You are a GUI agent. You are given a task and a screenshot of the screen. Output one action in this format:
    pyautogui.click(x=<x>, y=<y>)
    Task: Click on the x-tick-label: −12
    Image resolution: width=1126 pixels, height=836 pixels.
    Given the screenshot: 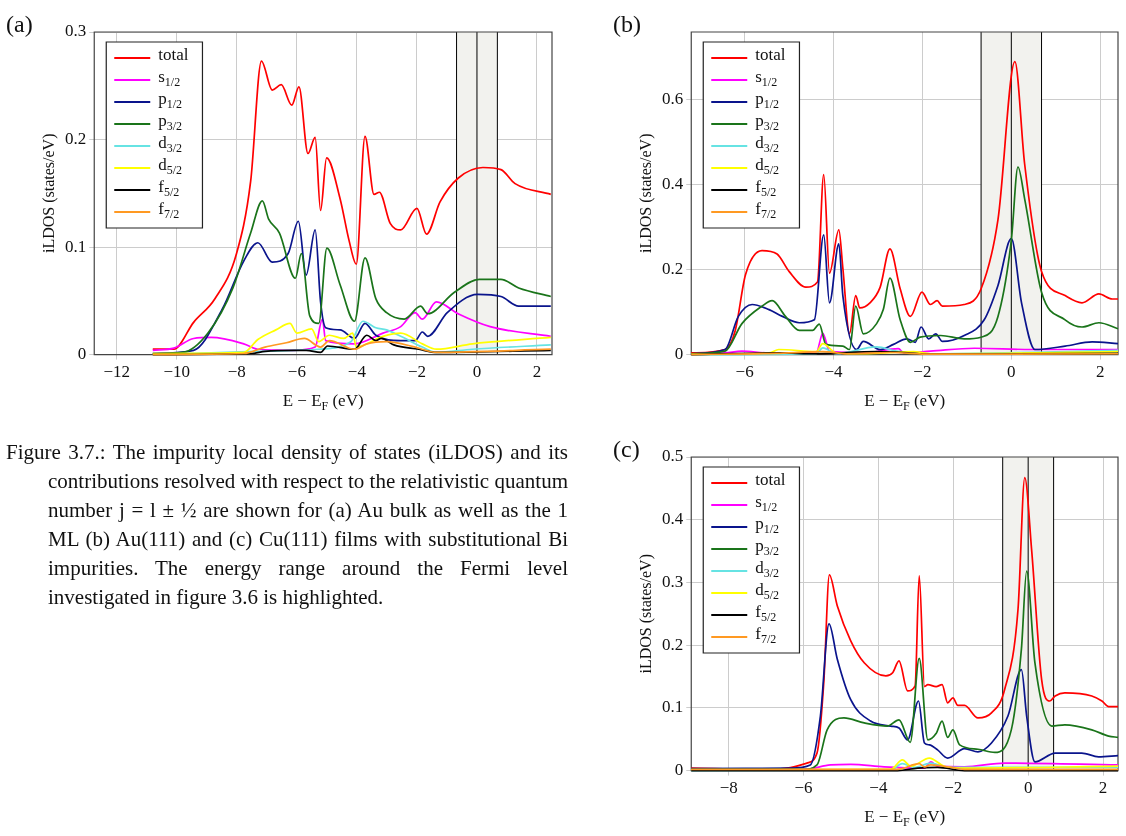 What is the action you would take?
    pyautogui.click(x=117, y=372)
    